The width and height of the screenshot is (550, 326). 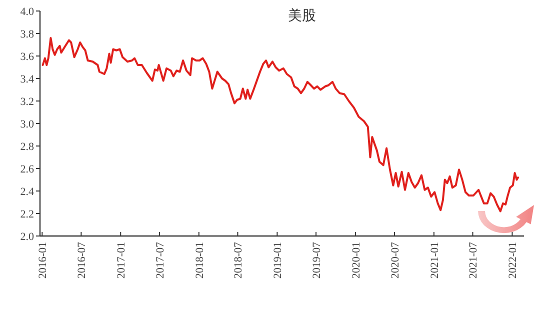 I want to click on y-tick-label: 2.4, so click(x=27, y=192).